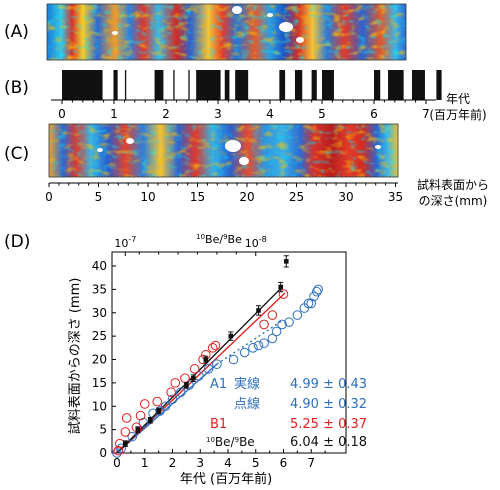 This screenshot has width=500, height=490. Describe the element at coordinates (99, 336) in the screenshot. I see `y-tick-label: 25` at that location.